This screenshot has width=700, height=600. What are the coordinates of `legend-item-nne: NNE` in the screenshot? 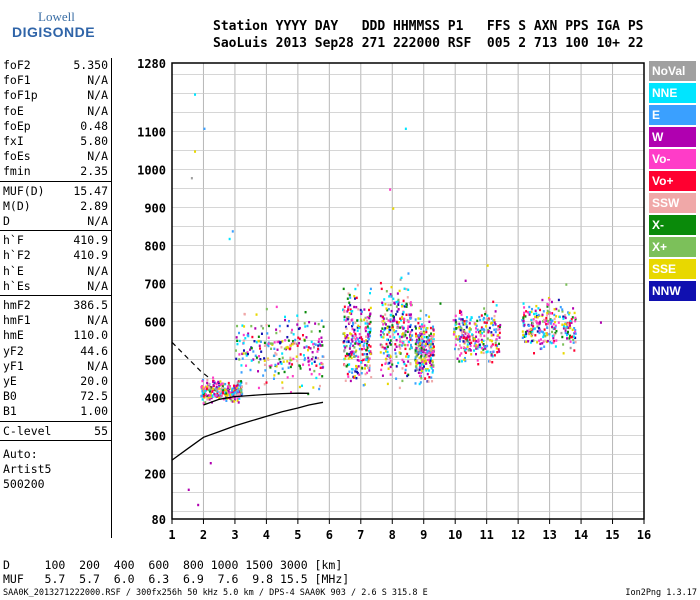 It's located at (672, 93).